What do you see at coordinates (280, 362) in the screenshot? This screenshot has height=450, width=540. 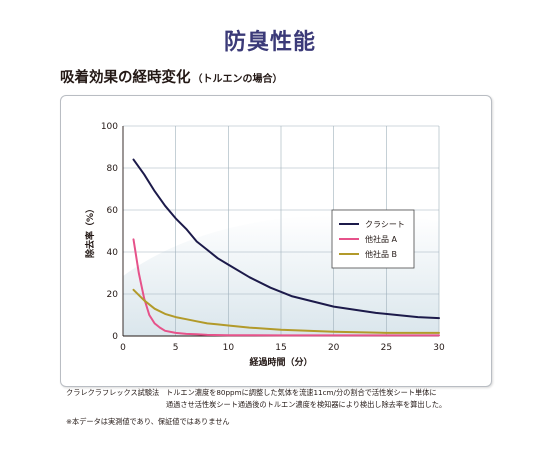 I see `x-axis-label: 経過時間（分）` at bounding box center [280, 362].